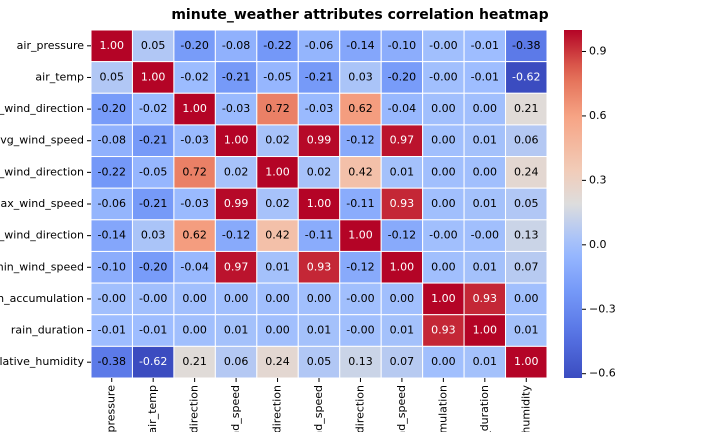 The image size is (720, 432). What do you see at coordinates (525, 408) in the screenshot?
I see `x-tick-label: relative_humidity` at bounding box center [525, 408].